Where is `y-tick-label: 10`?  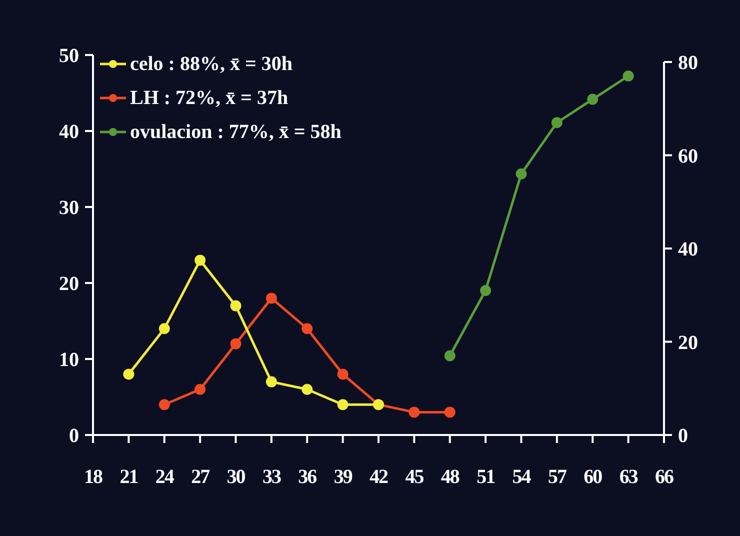
y-tick-label: 10 is located at coordinates (69, 360).